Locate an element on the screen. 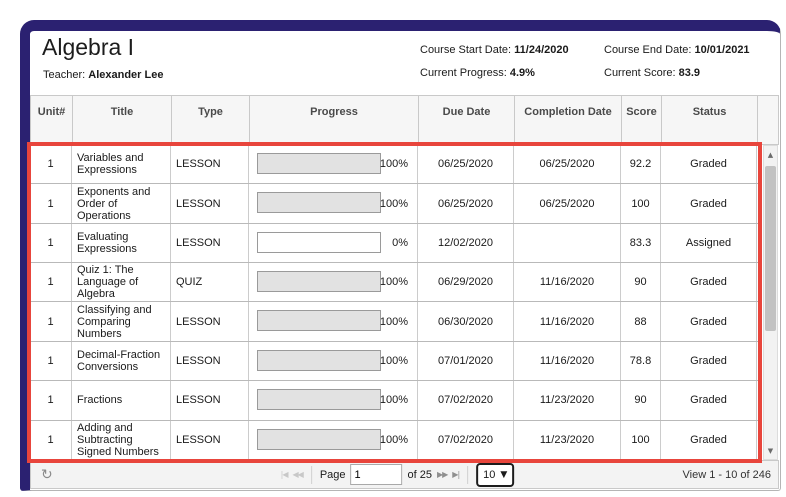  column-header-unit: Unit# is located at coordinates (52, 120).